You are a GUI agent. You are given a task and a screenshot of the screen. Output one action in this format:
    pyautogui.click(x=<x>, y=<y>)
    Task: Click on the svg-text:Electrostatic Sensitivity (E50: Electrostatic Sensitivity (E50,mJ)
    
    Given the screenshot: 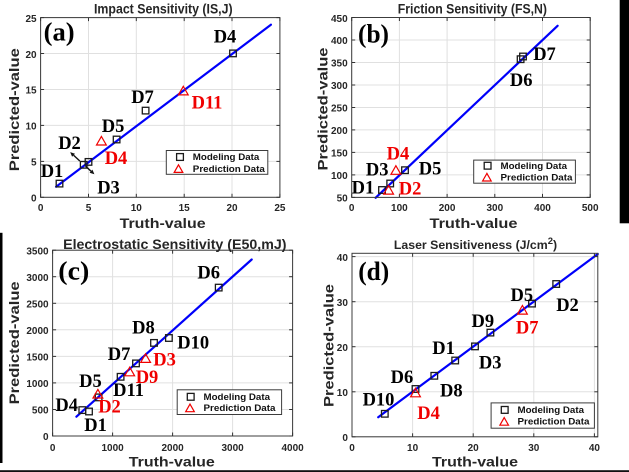 What is the action you would take?
    pyautogui.click(x=174, y=244)
    